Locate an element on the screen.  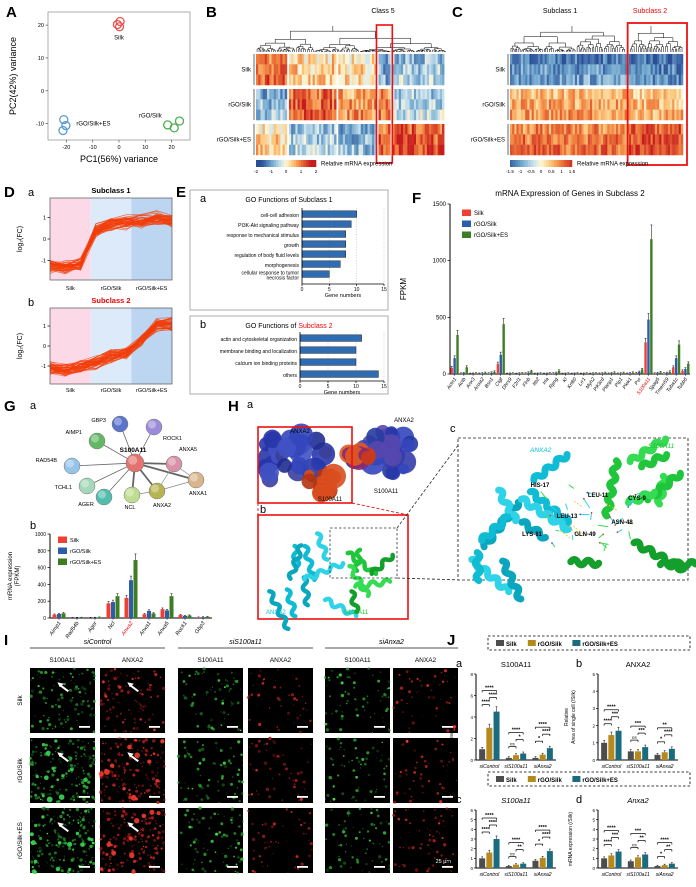
svg-text: Iria is located at coordinates (546, 381).